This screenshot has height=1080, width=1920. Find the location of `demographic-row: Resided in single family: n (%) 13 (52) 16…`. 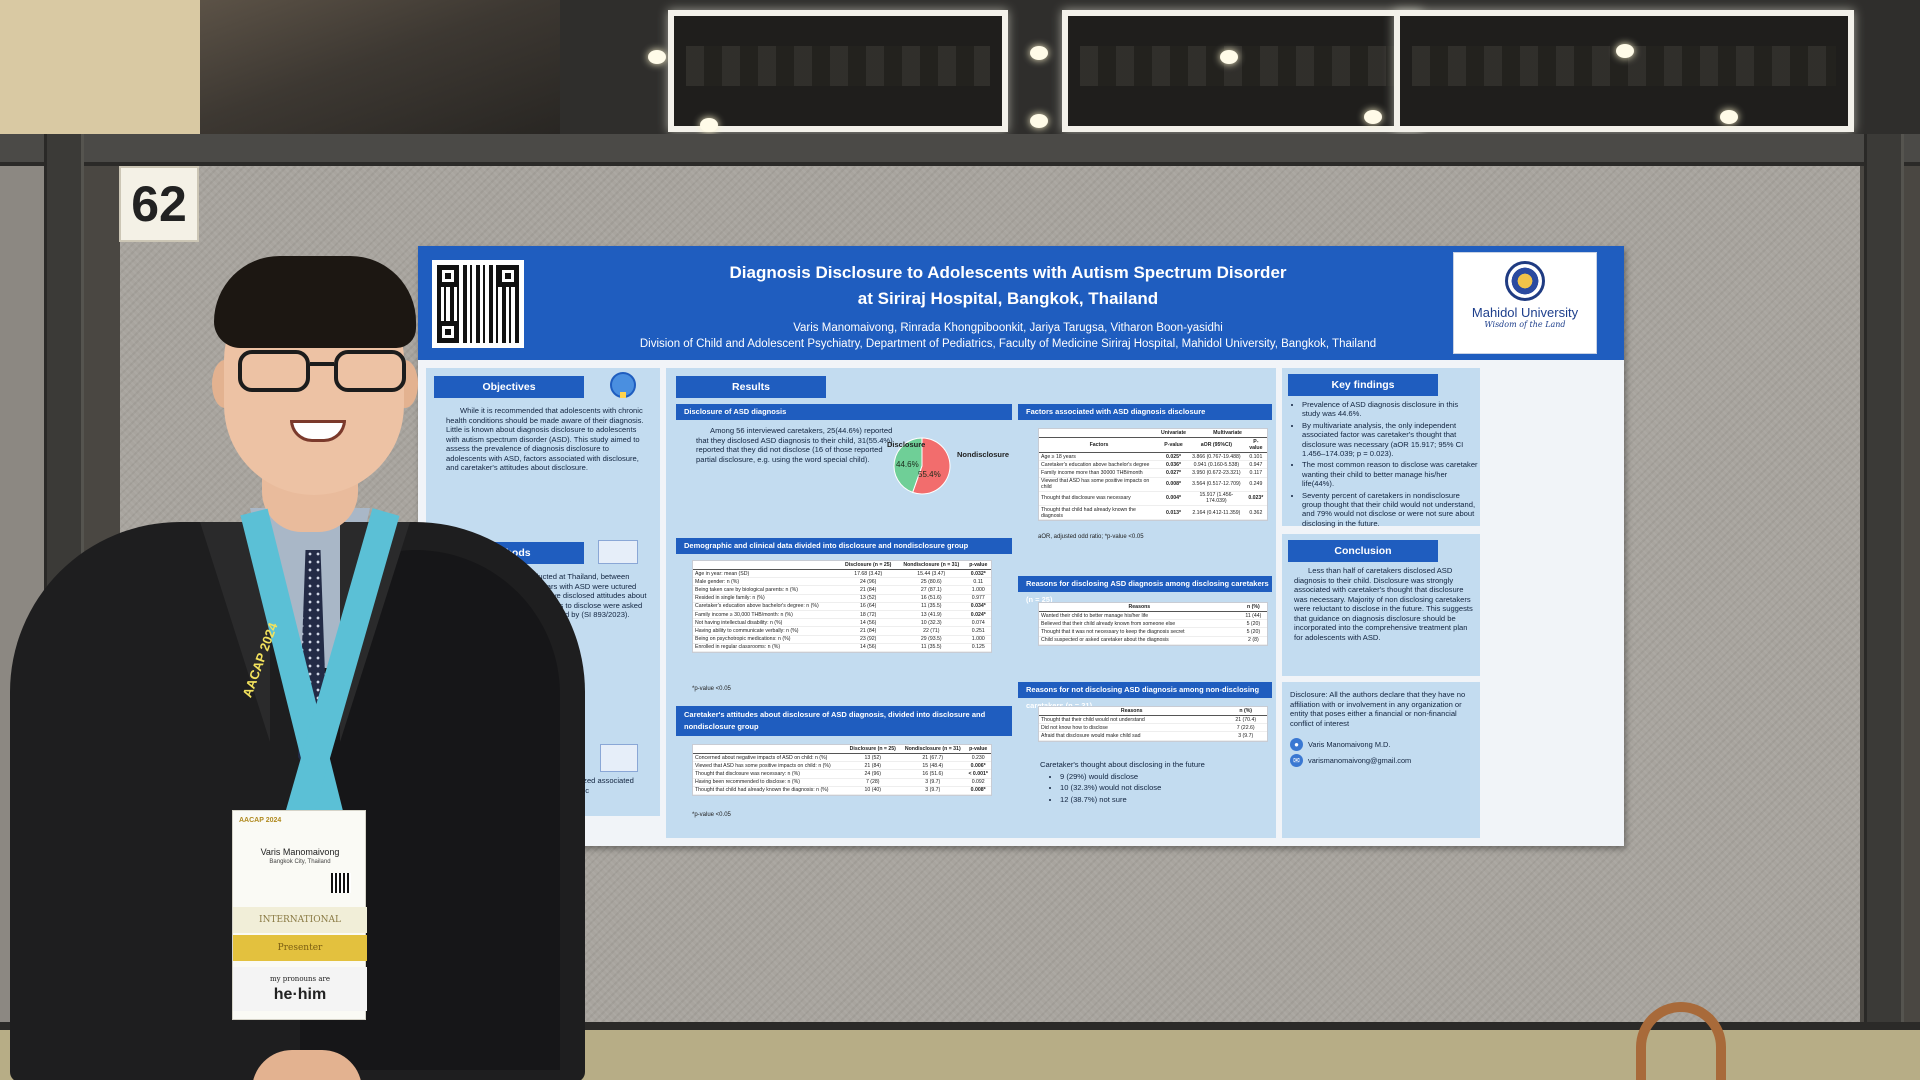

demographic-row: Resided in single family: n (%) 13 (52) 16… is located at coordinates (842, 598).